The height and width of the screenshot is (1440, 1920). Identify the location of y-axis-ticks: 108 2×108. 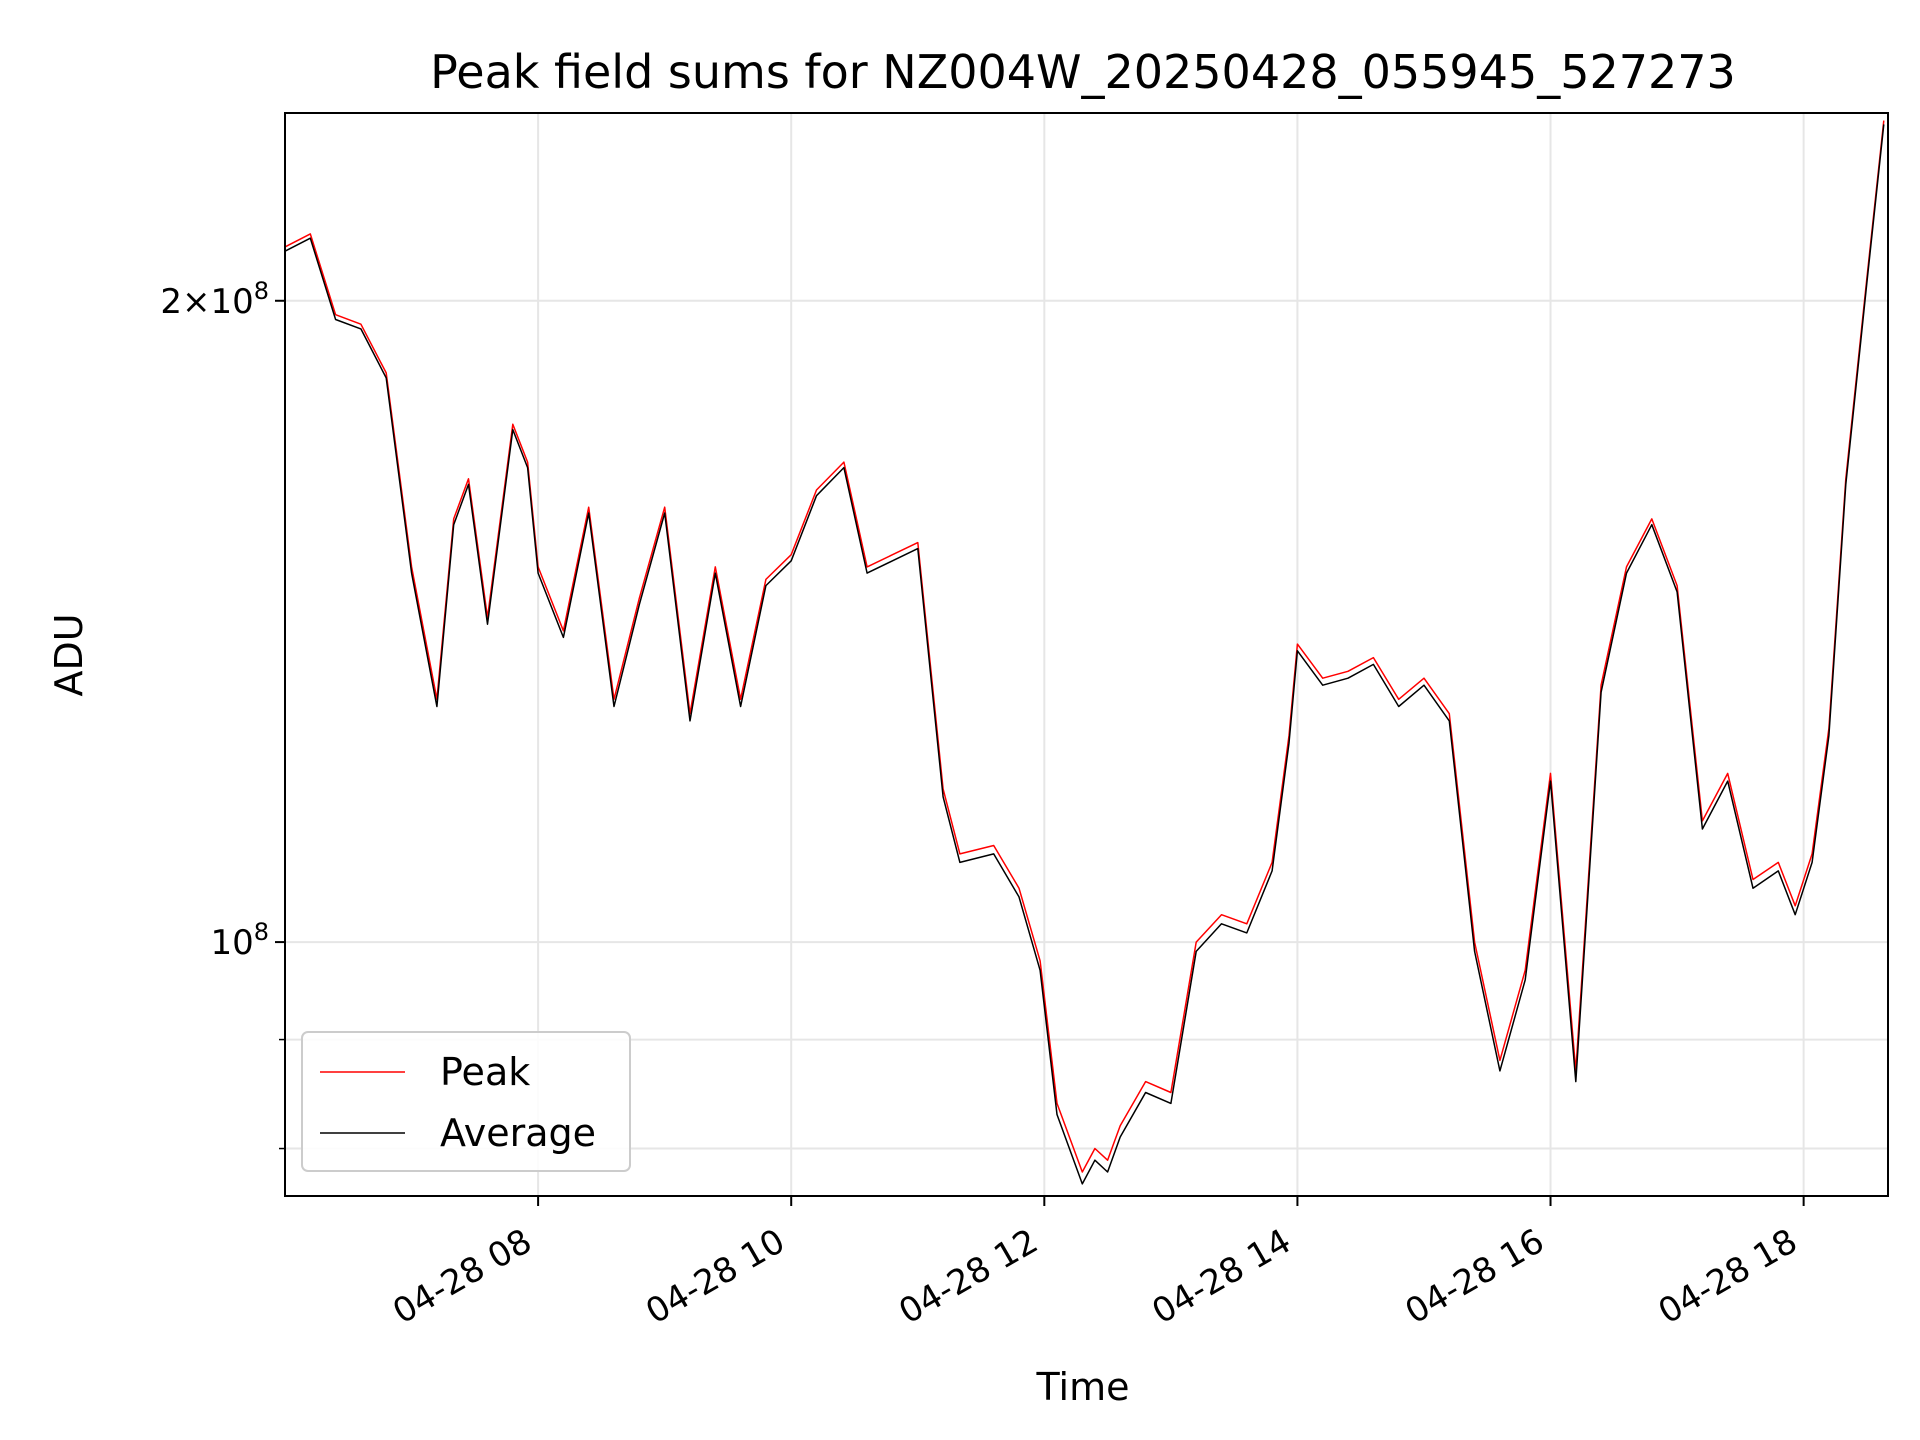
(222, 713).